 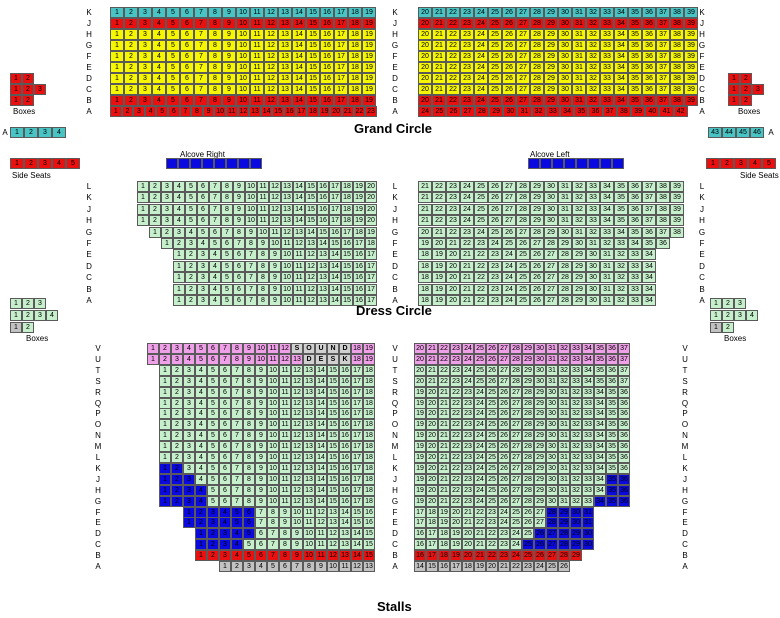 I want to click on seat-grand-circle: 39, so click(x=691, y=78).